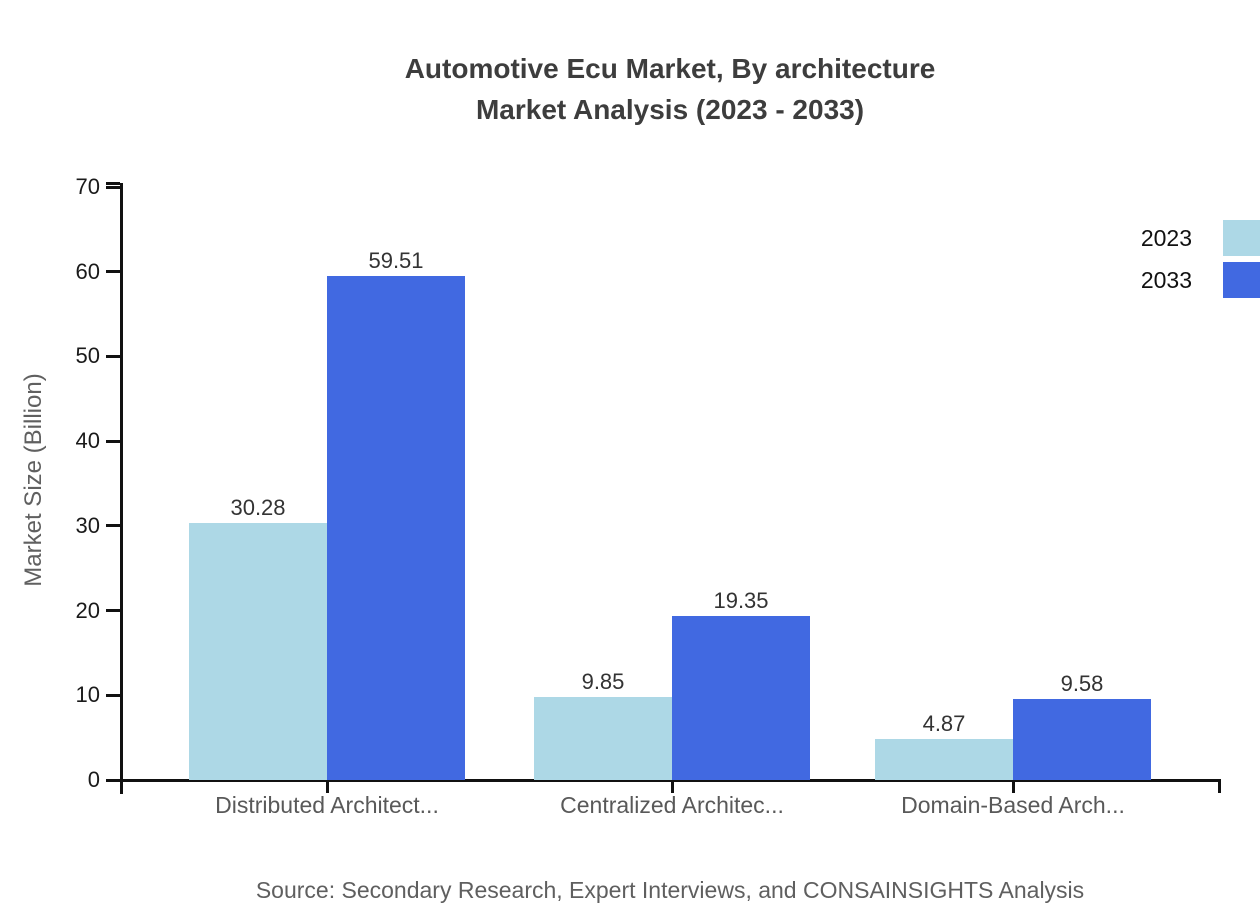  Describe the element at coordinates (87, 187) in the screenshot. I see `y-tick-label: 70` at that location.